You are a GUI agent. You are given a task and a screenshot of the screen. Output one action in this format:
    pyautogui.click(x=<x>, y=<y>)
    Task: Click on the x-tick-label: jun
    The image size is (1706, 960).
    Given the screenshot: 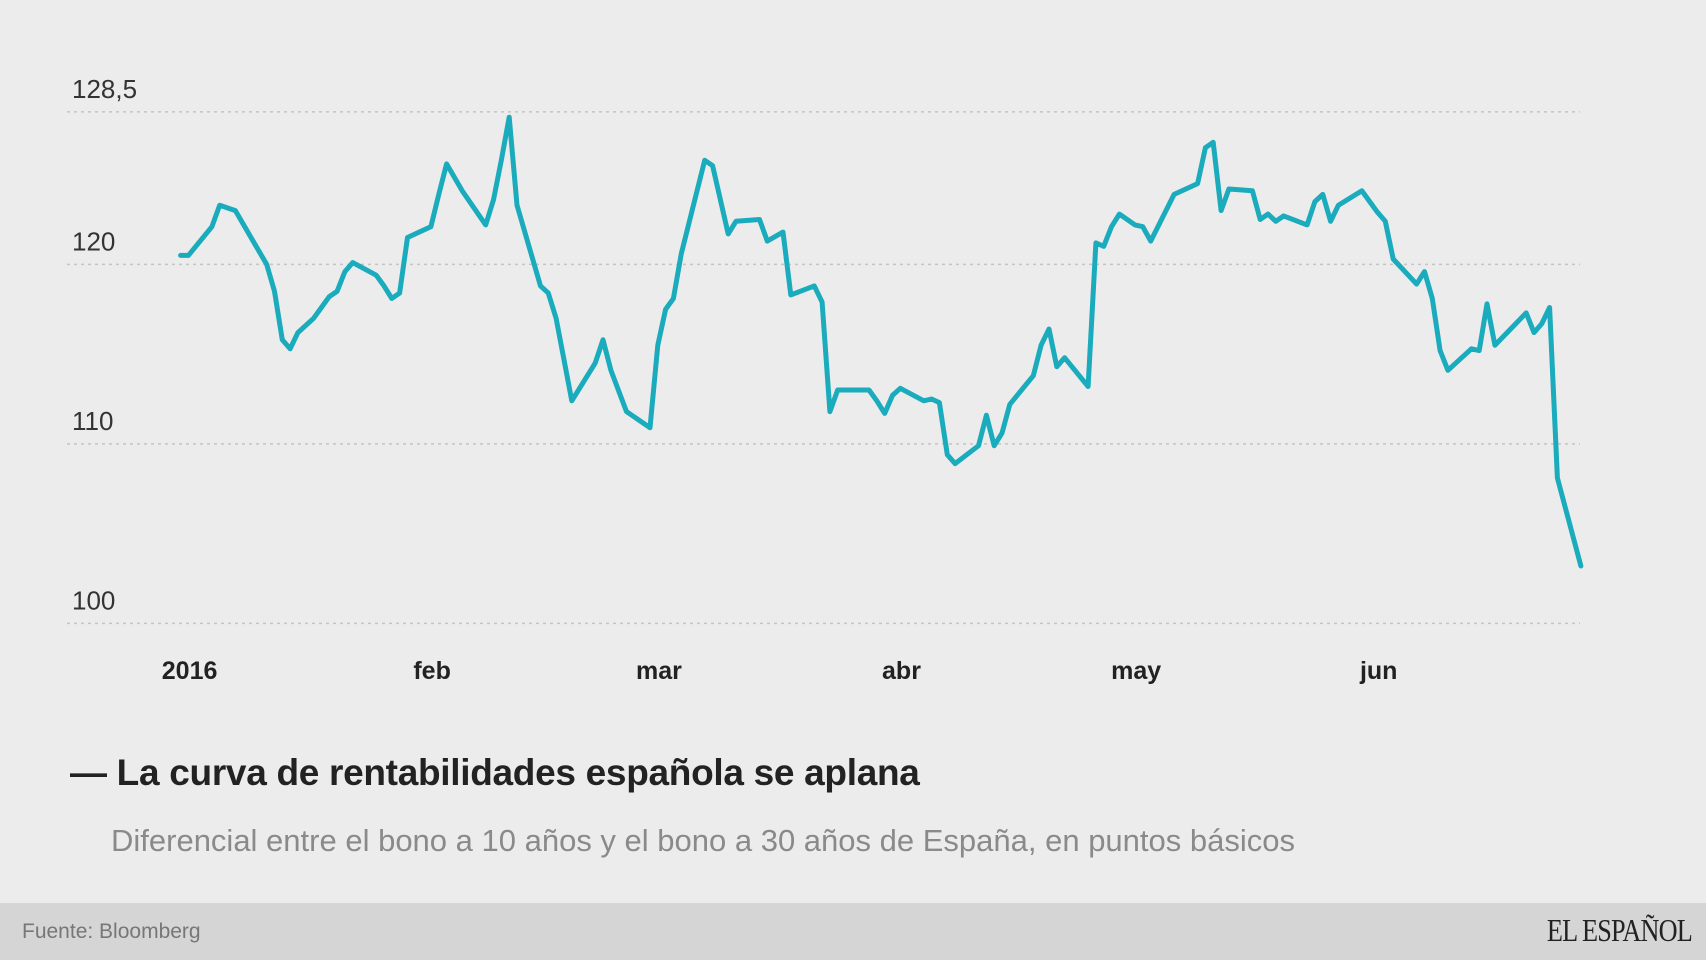 What is the action you would take?
    pyautogui.click(x=1378, y=671)
    